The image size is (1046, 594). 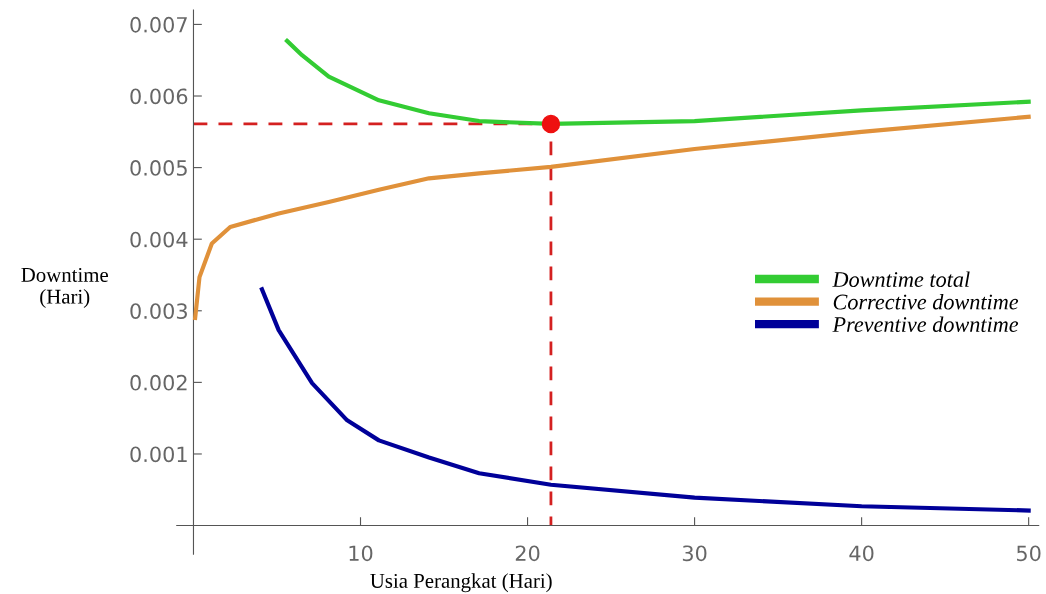 I want to click on x-tick-label: 10, so click(x=361, y=553).